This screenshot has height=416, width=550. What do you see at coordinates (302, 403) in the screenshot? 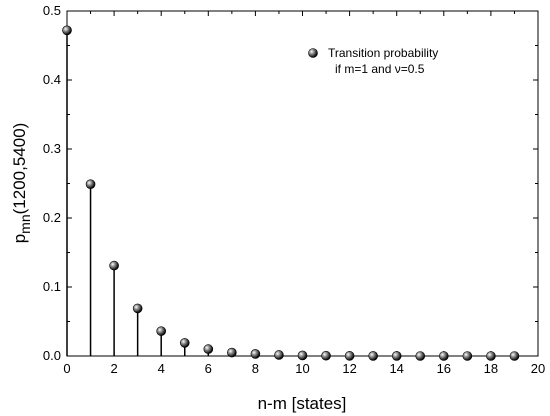
I see `x-axis-label: n-m [states]` at bounding box center [302, 403].